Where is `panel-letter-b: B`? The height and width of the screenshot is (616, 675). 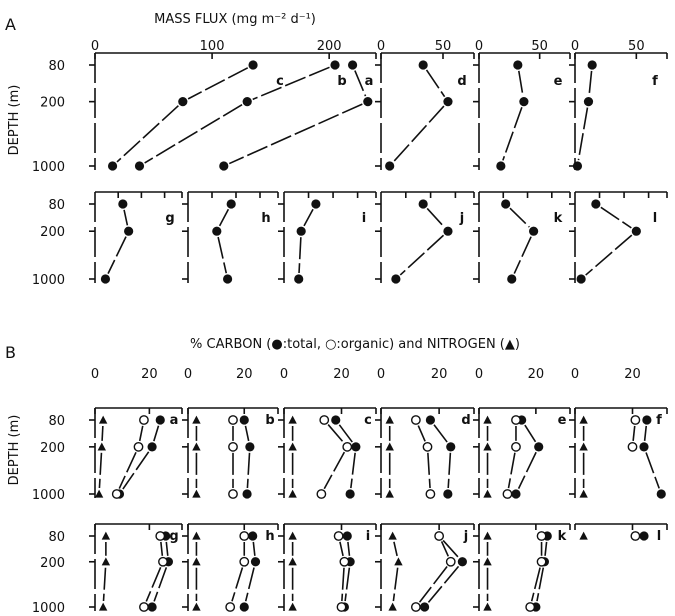
panel-letter-b: B is located at coordinates (10, 352).